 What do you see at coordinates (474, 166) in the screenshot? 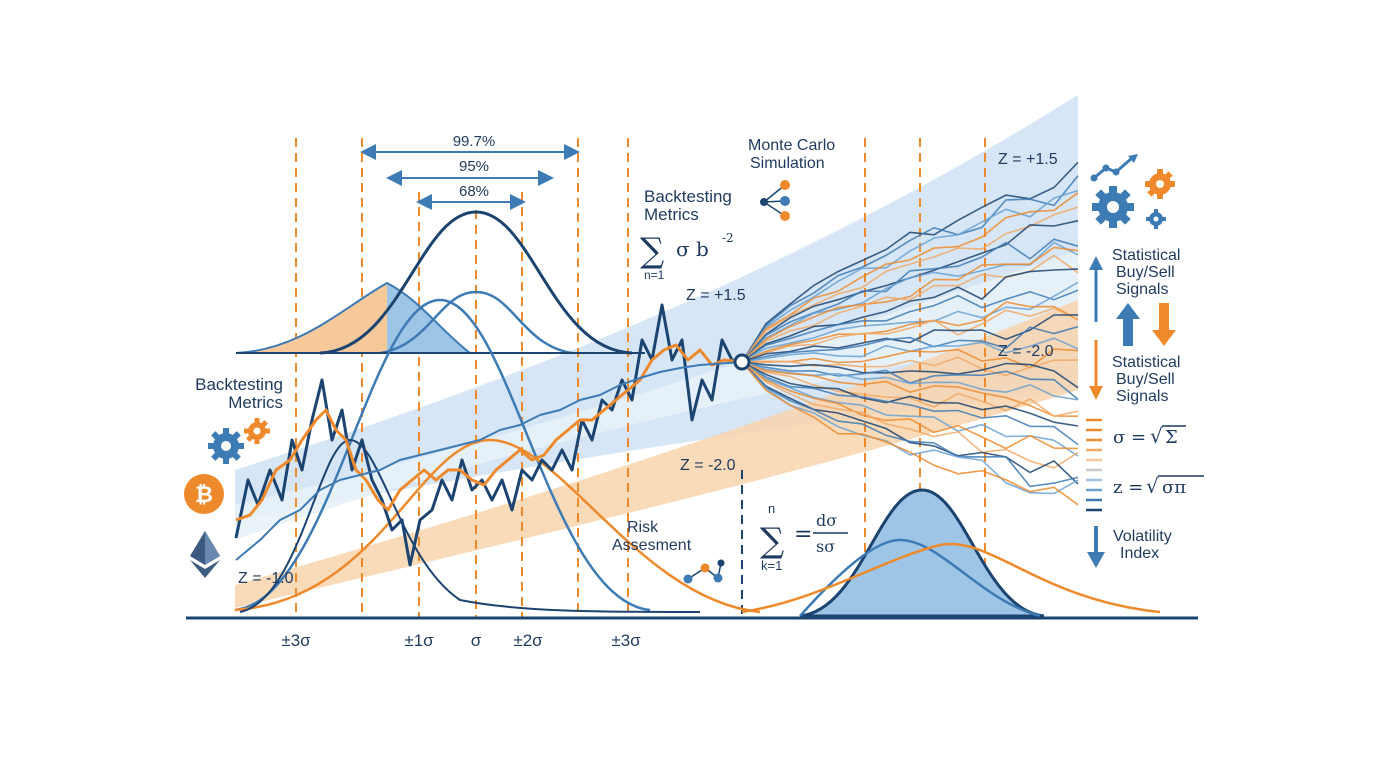
I see `interval-label-95: 95%` at bounding box center [474, 166].